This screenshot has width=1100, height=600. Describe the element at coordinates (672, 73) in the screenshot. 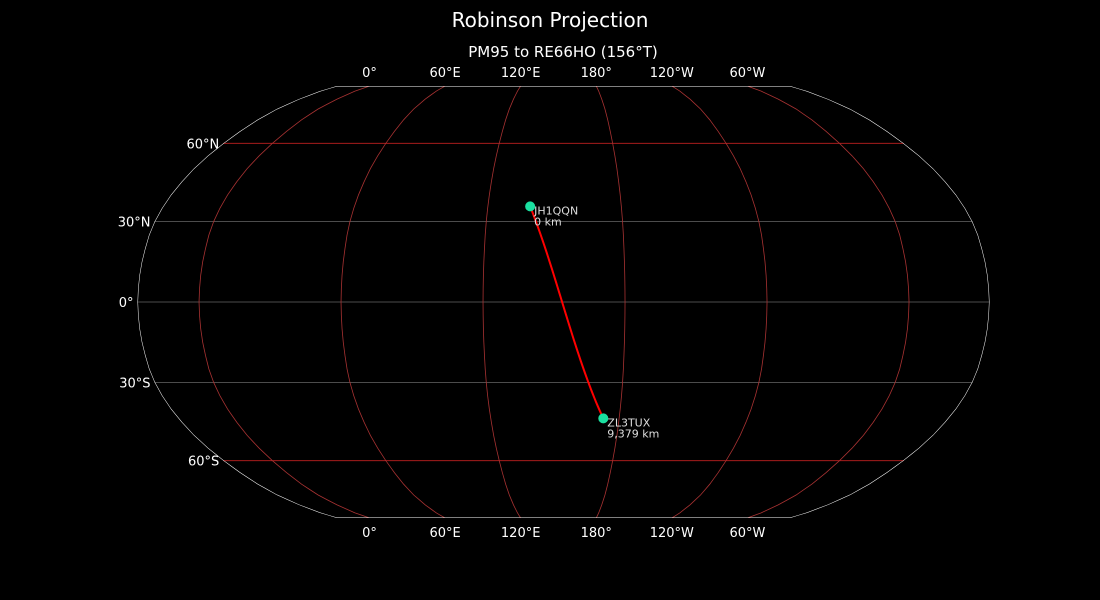

I see `lon-label-top: 120°W` at that location.